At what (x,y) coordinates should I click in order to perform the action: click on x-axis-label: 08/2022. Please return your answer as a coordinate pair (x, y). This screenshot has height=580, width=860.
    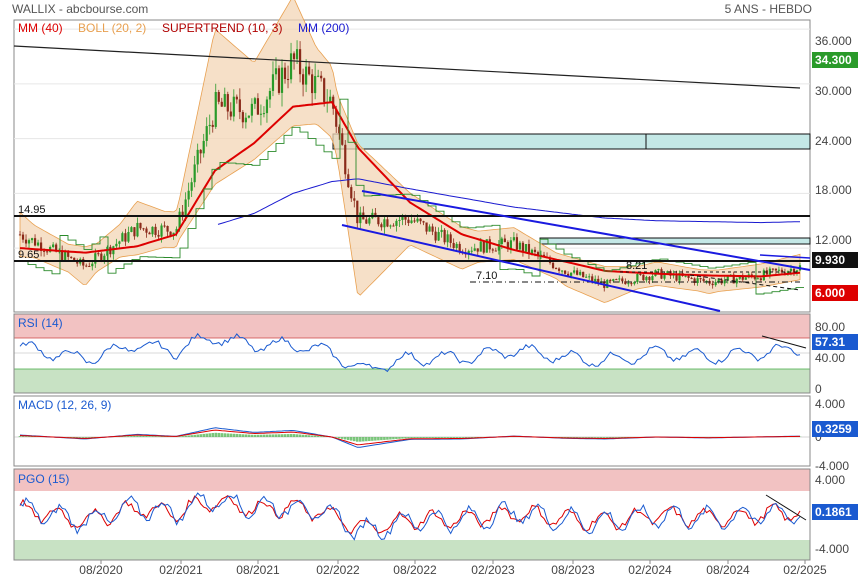
    Looking at the image, I should click on (415, 570).